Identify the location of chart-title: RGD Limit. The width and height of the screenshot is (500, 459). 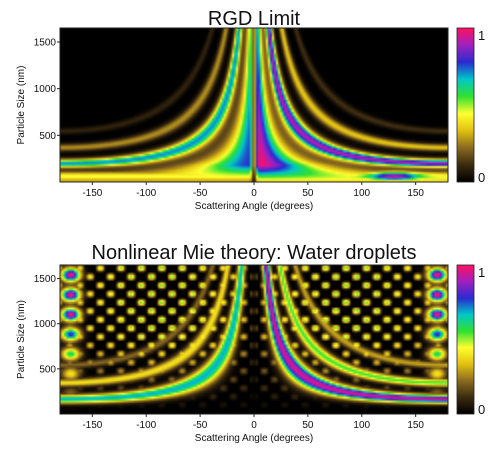
(254, 19).